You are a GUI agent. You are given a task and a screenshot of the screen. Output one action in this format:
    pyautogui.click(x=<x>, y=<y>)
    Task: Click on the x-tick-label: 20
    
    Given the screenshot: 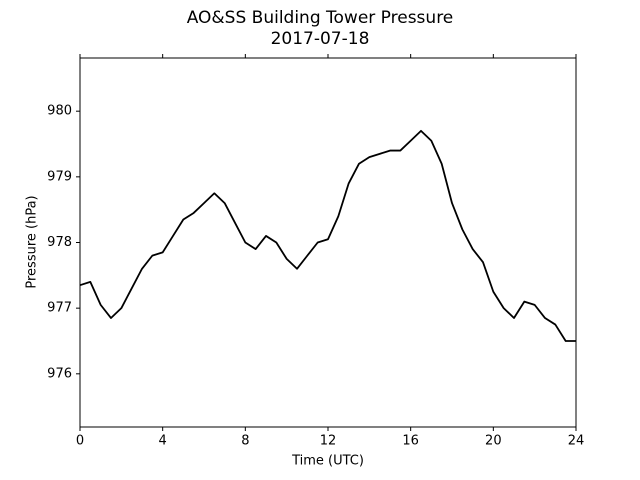 What is the action you would take?
    pyautogui.click(x=493, y=441)
    